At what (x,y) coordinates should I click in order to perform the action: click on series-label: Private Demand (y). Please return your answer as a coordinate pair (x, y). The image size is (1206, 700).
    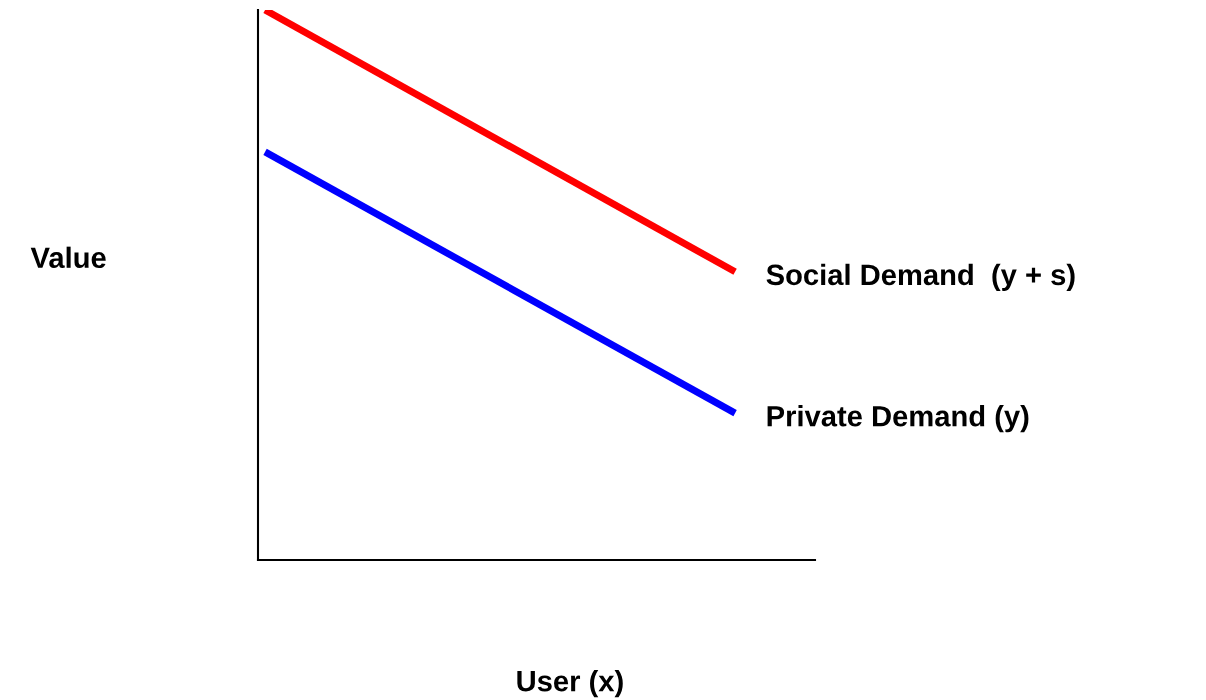
    Looking at the image, I should click on (898, 419).